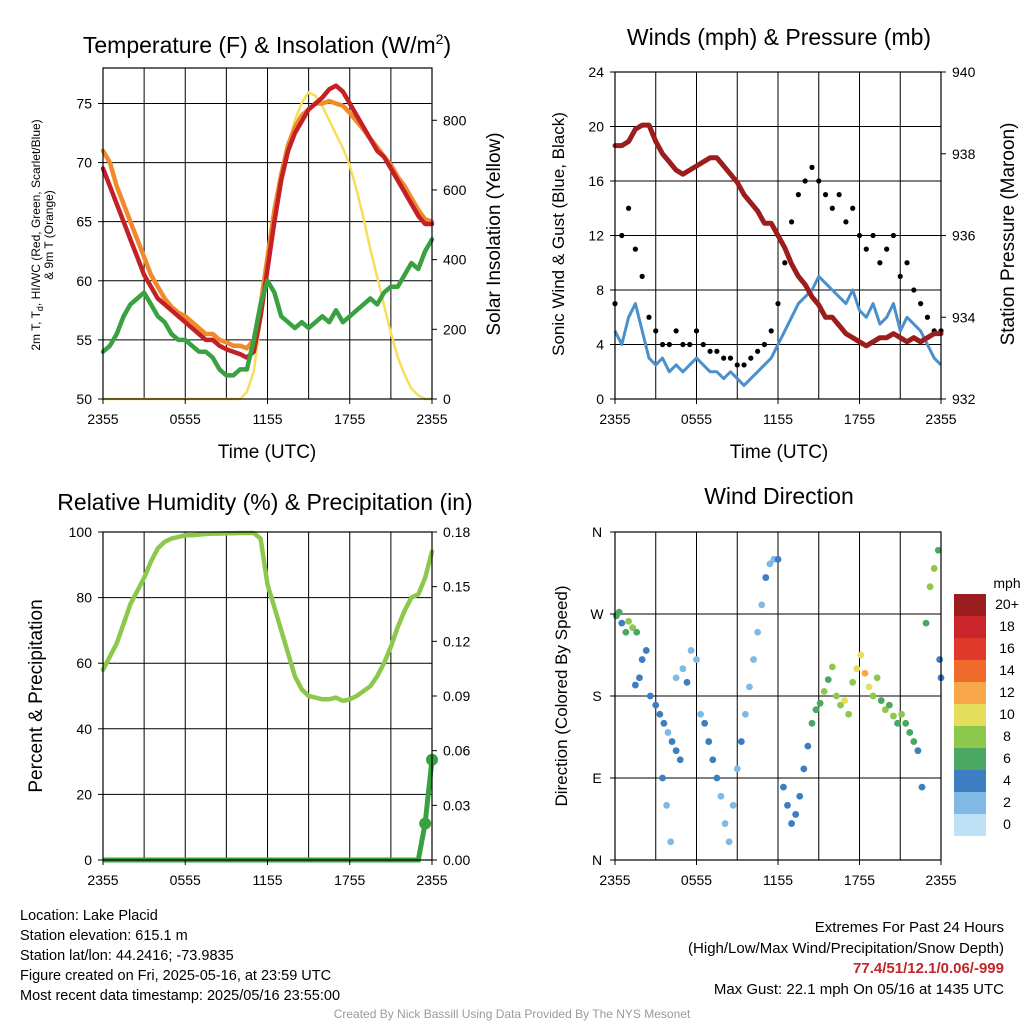 The image size is (1024, 1024). I want to click on humidity-ytick-left-label: 40, so click(84, 729).